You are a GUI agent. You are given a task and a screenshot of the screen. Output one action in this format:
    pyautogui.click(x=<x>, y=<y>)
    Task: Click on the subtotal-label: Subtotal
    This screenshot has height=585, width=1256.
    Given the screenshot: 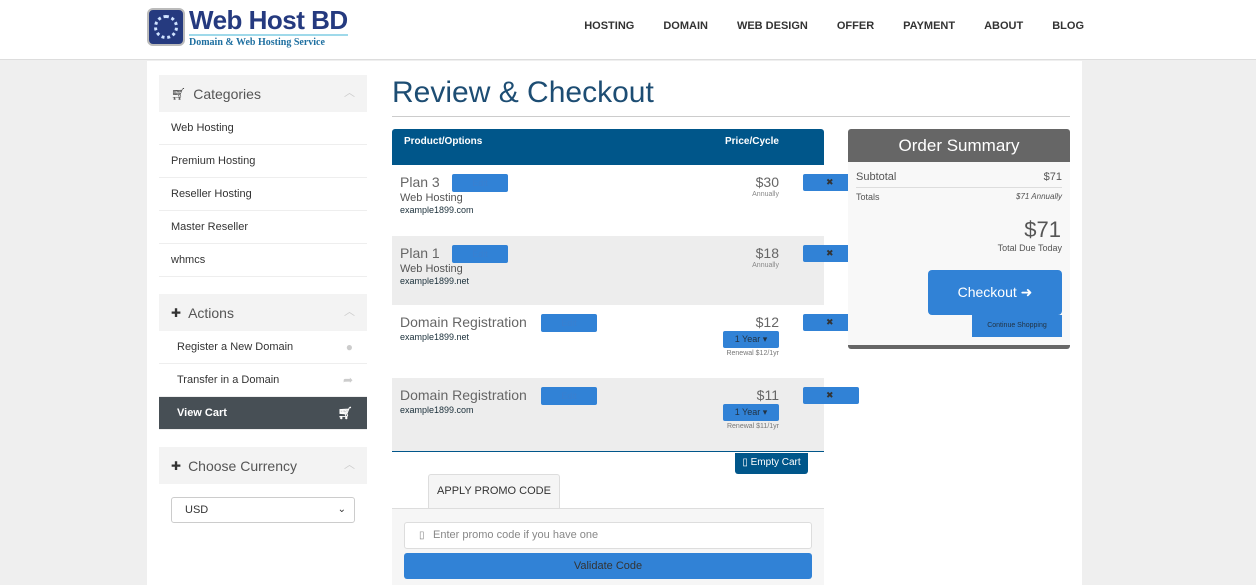 What is the action you would take?
    pyautogui.click(x=876, y=177)
    